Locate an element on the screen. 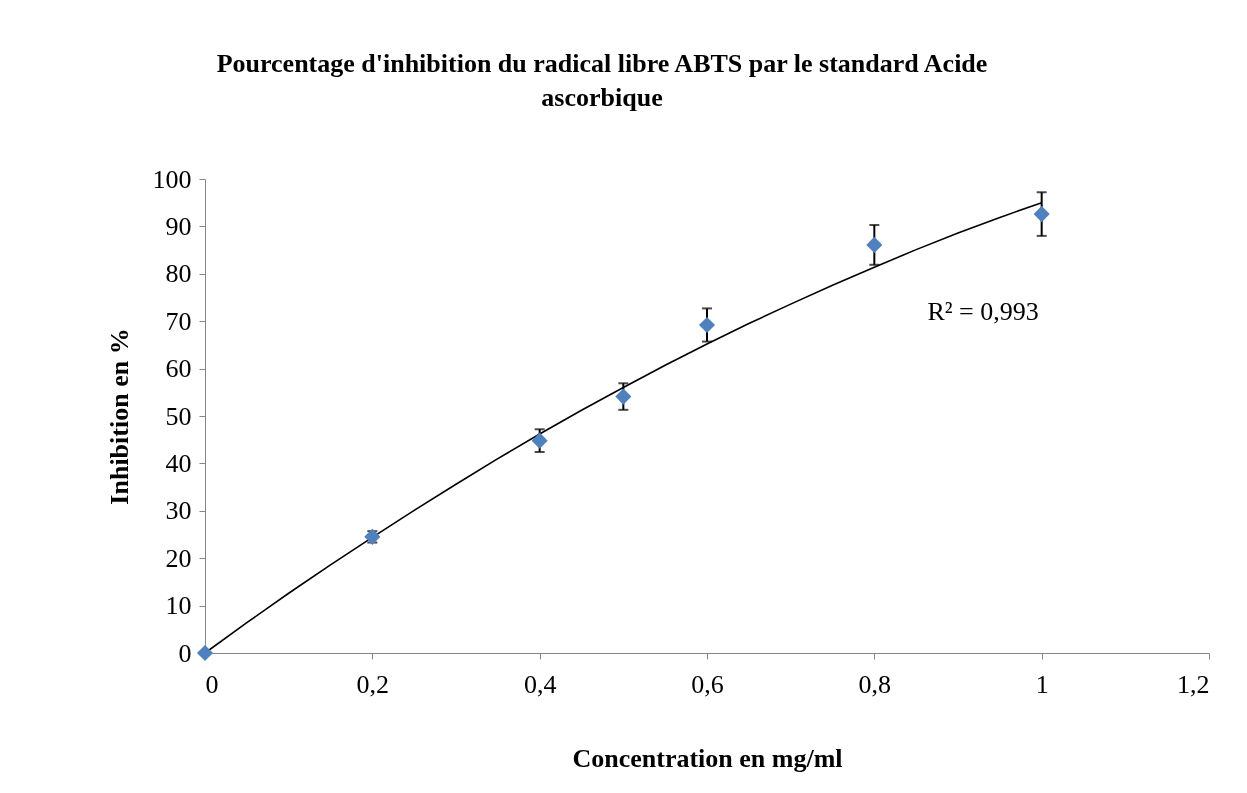 Image resolution: width=1247 pixels, height=793 pixels. y-tick-label: 100 is located at coordinates (172, 179).